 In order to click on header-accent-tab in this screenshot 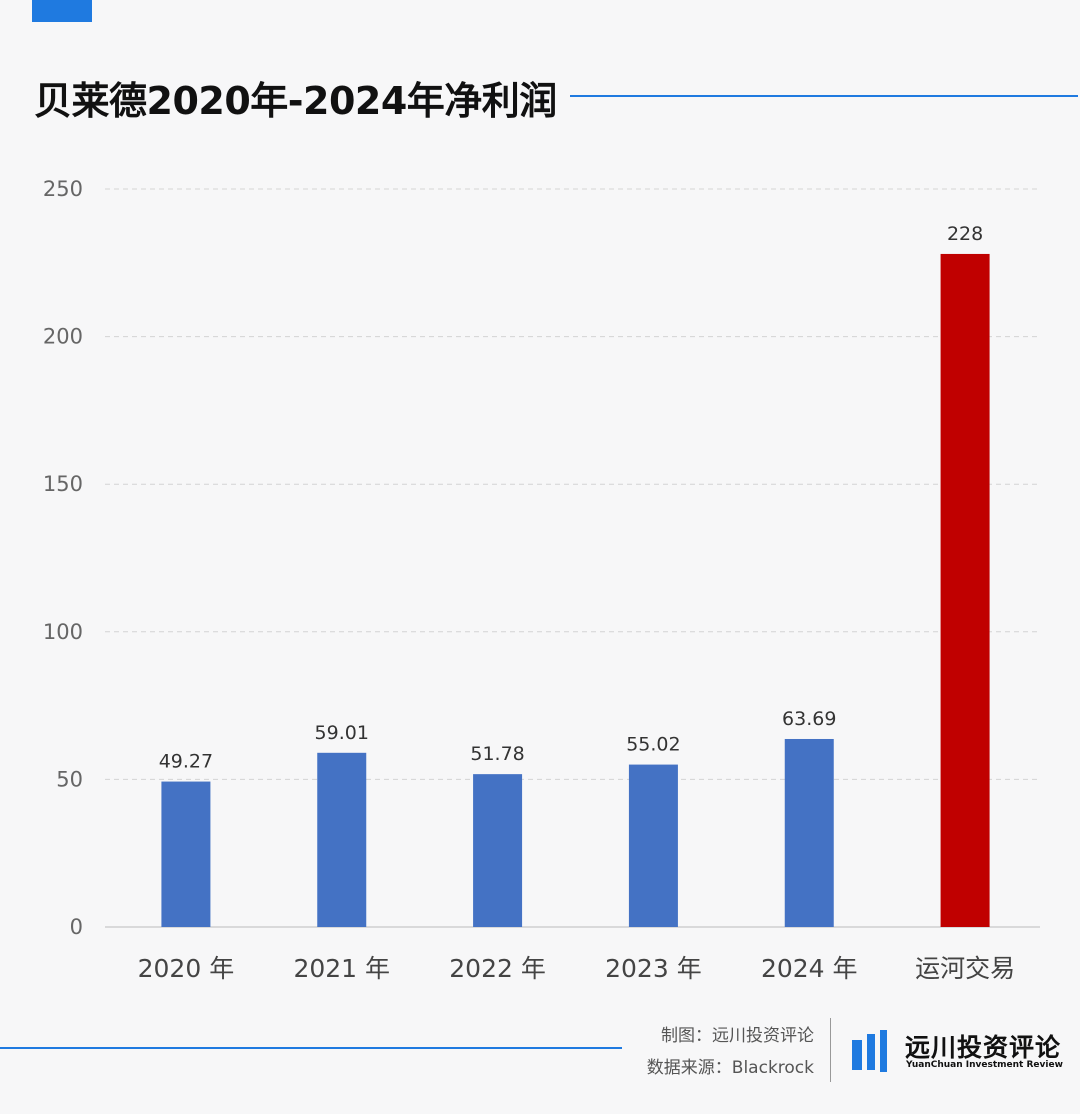, I will do `click(62, 11)`.